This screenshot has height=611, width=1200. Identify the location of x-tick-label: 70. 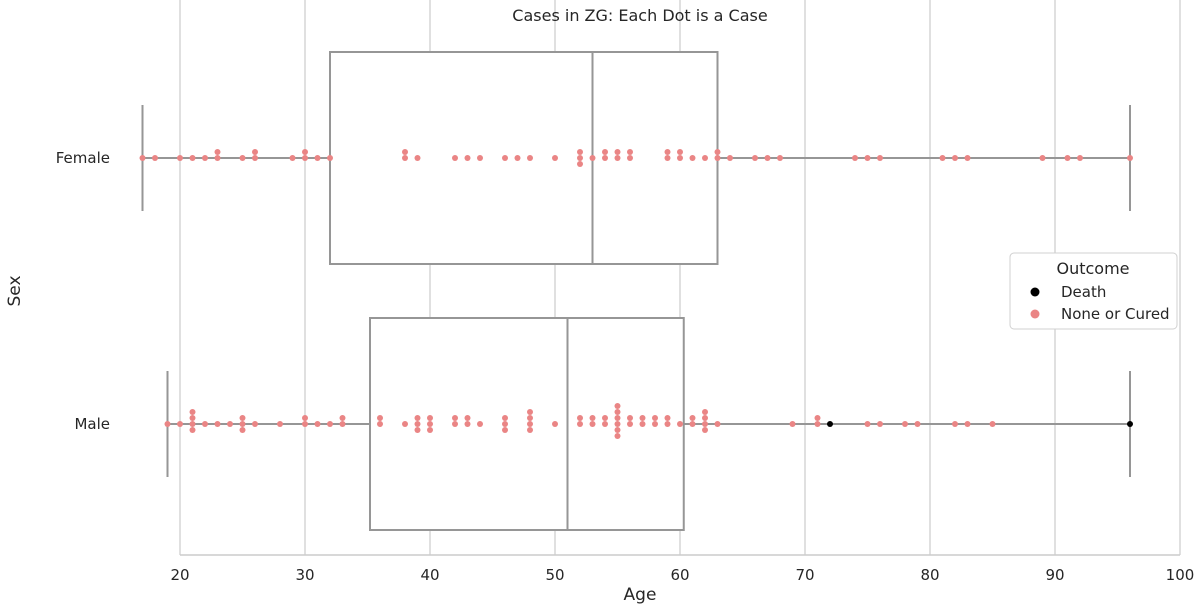
(804, 575).